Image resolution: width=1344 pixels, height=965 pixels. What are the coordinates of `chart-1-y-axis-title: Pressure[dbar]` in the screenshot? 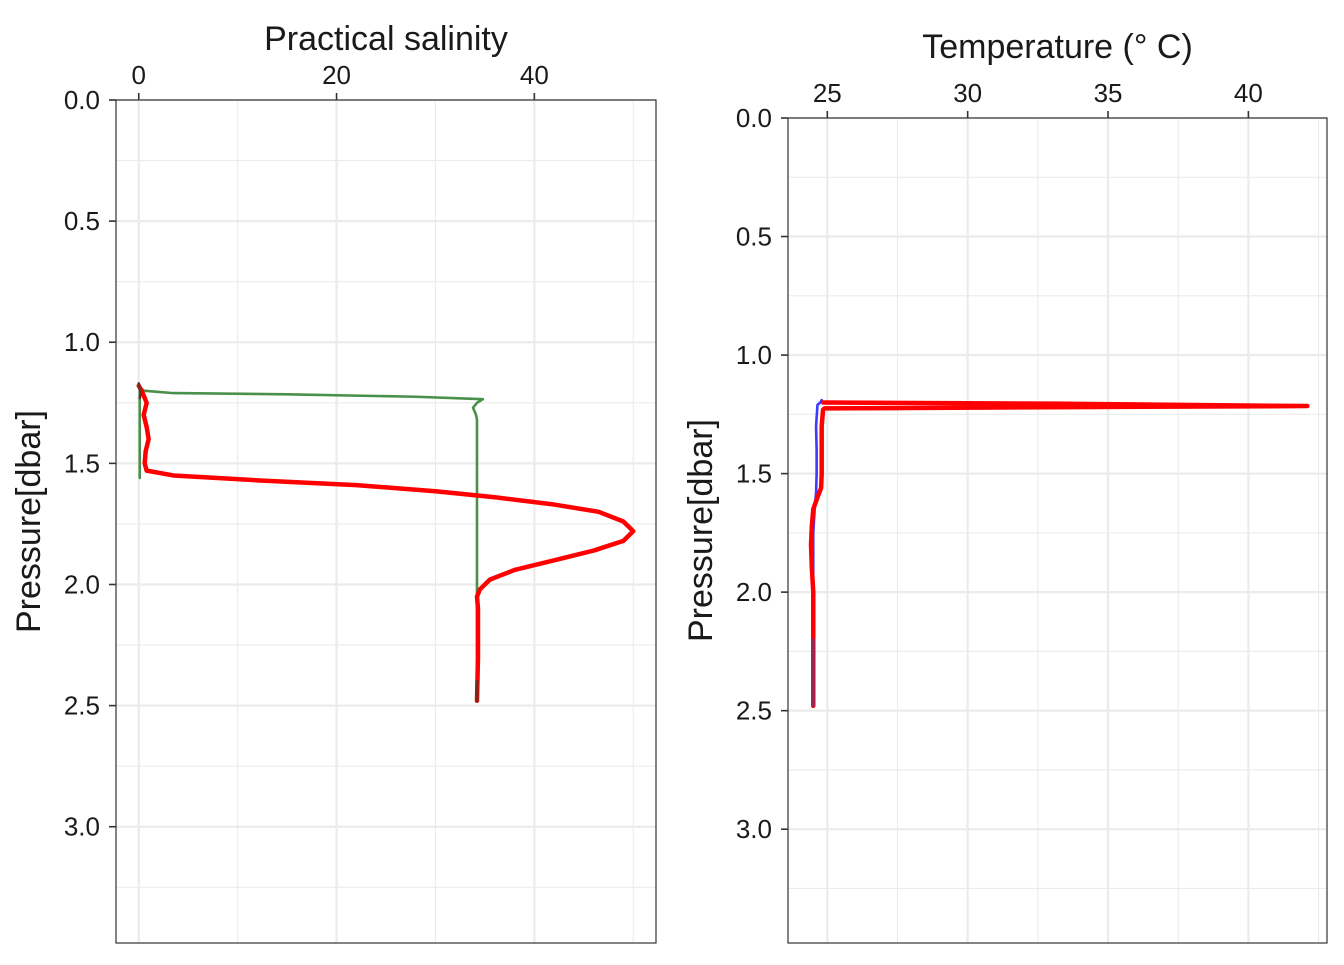 It's located at (29, 521).